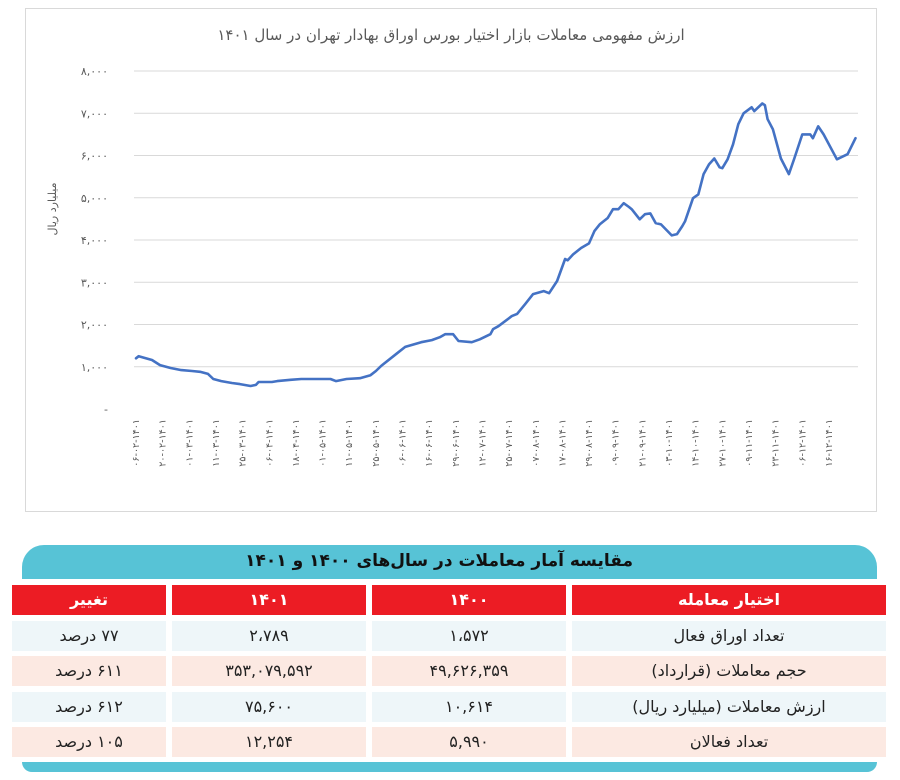 The image size is (900, 780). Describe the element at coordinates (106, 409) in the screenshot. I see `y-tick-label: -` at that location.